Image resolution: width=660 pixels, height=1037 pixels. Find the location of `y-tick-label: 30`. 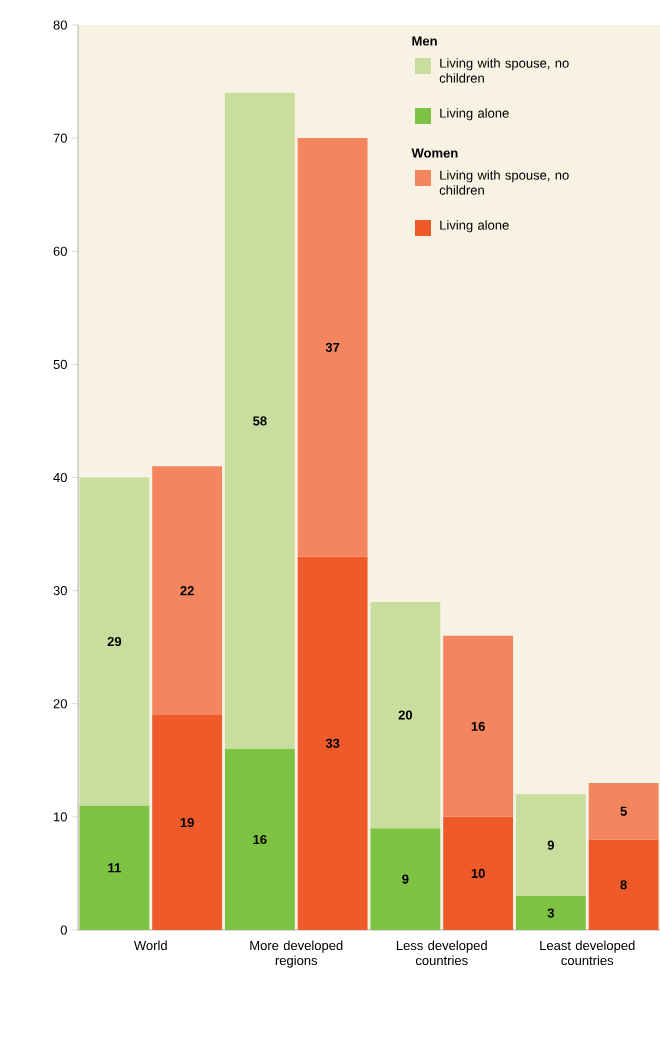

y-tick-label: 30 is located at coordinates (60, 591).